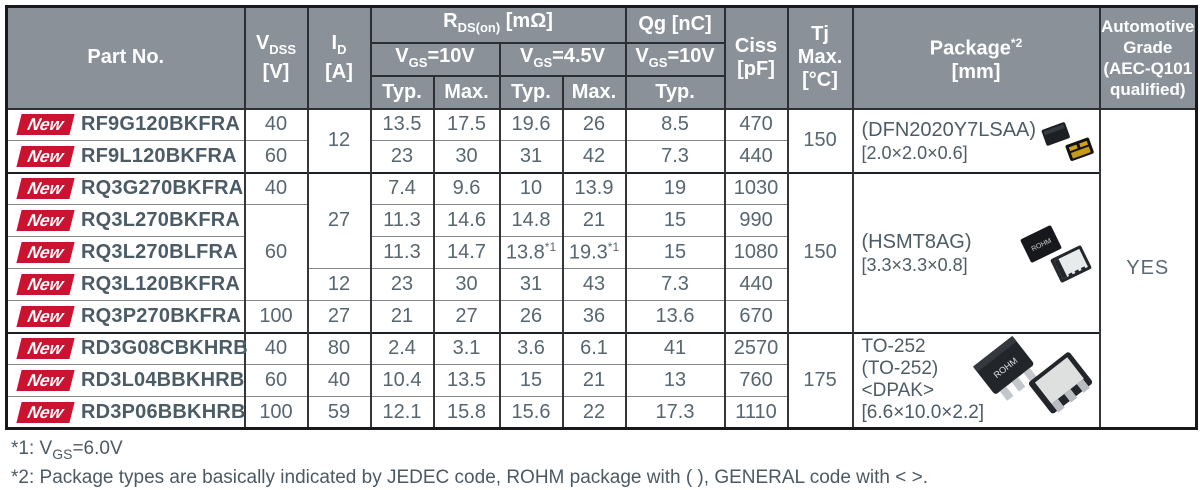  I want to click on part-no-cell: New RF9L120BKFRA, so click(125, 156).